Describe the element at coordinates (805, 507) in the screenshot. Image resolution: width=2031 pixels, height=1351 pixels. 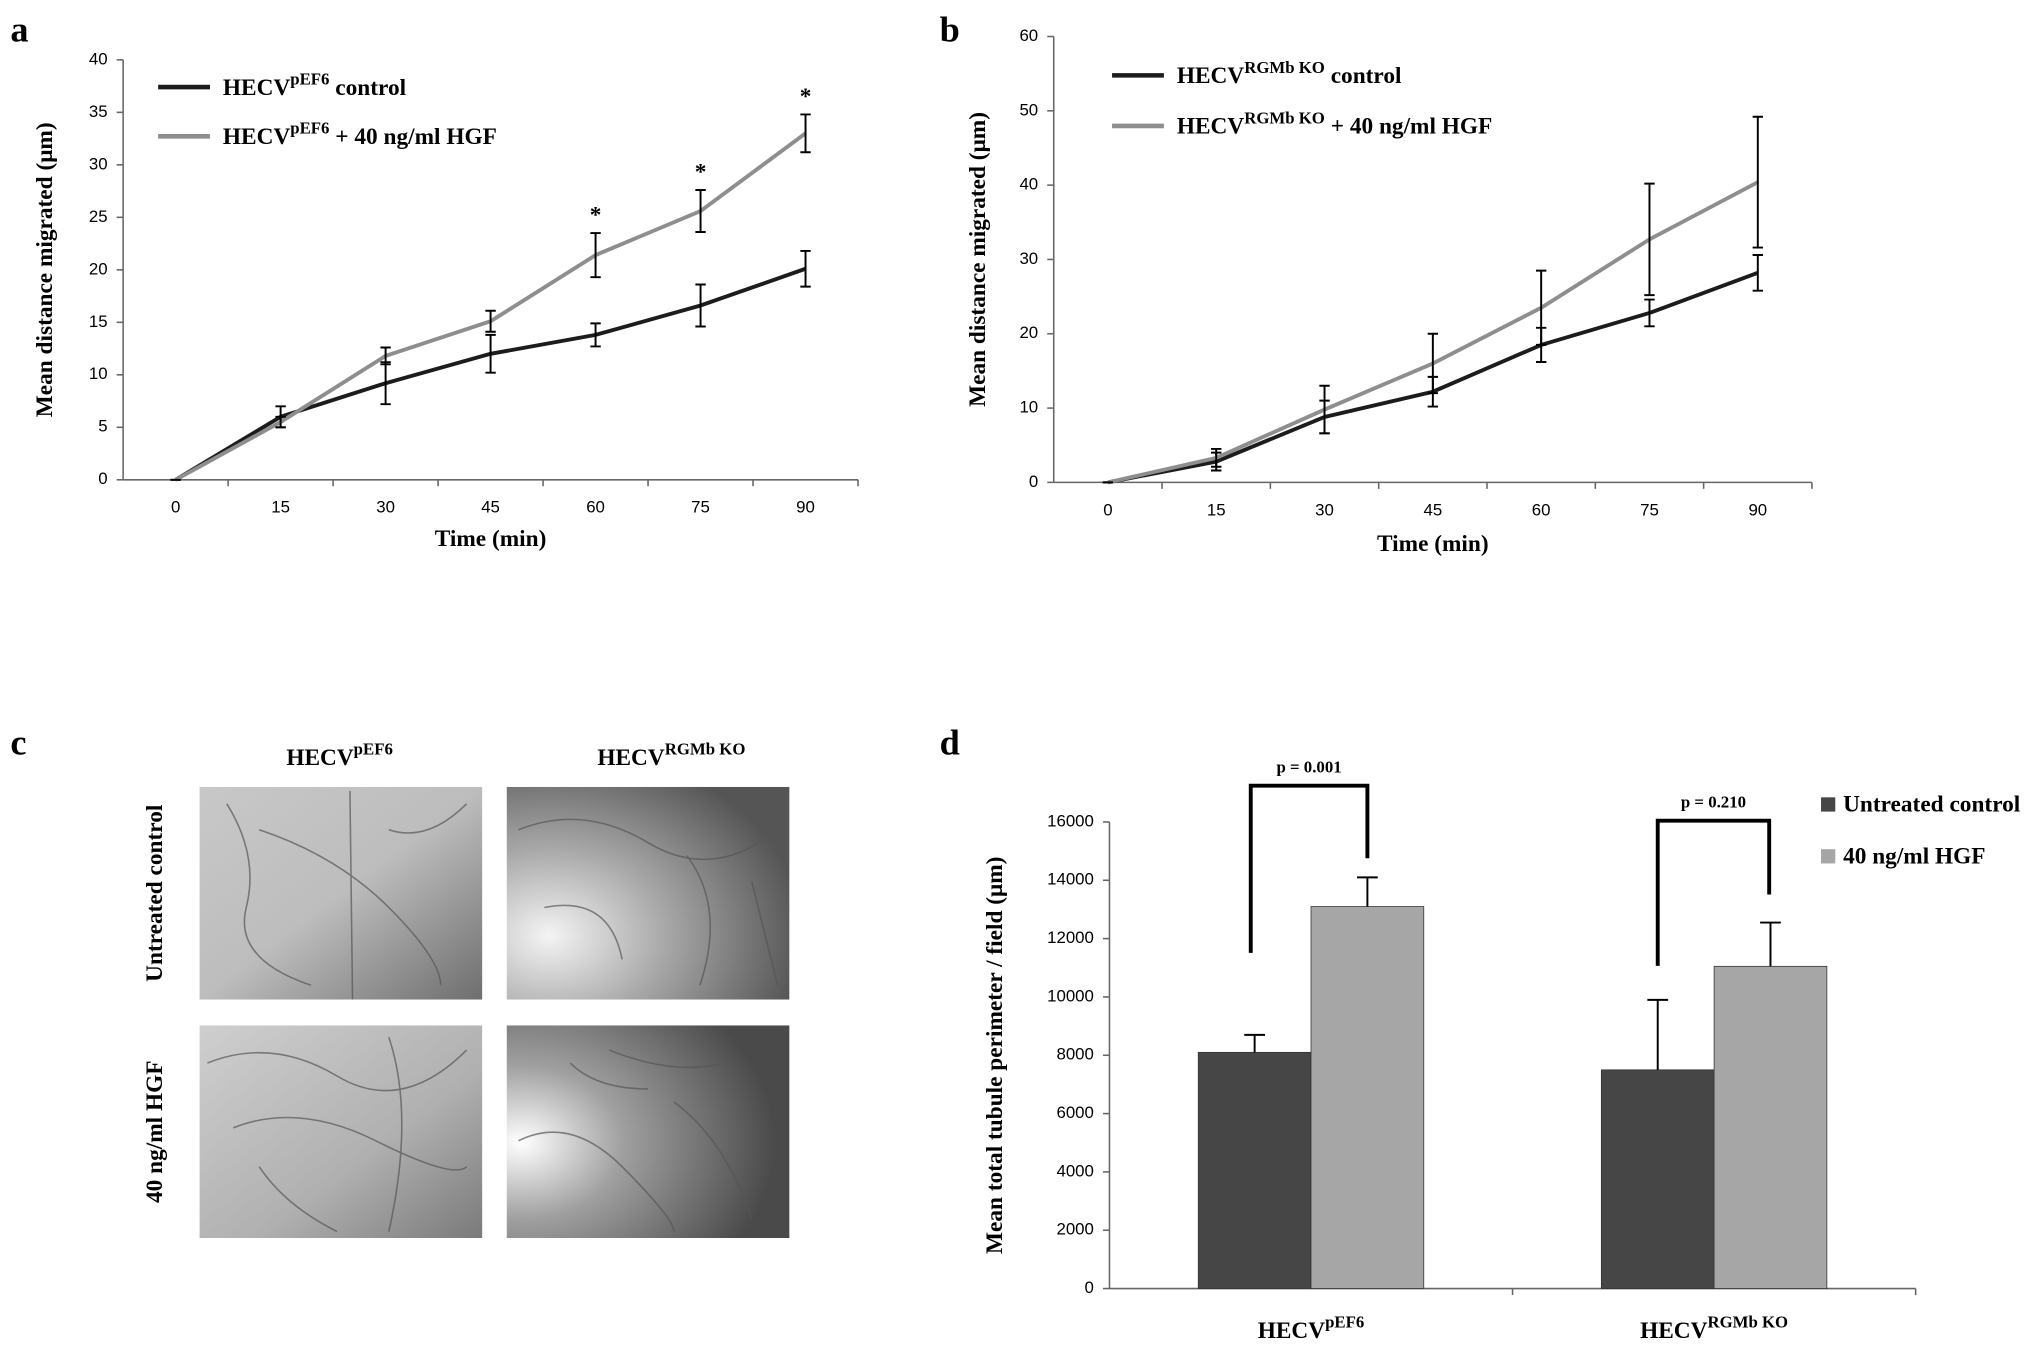
I see `x-tick-label: 90` at that location.